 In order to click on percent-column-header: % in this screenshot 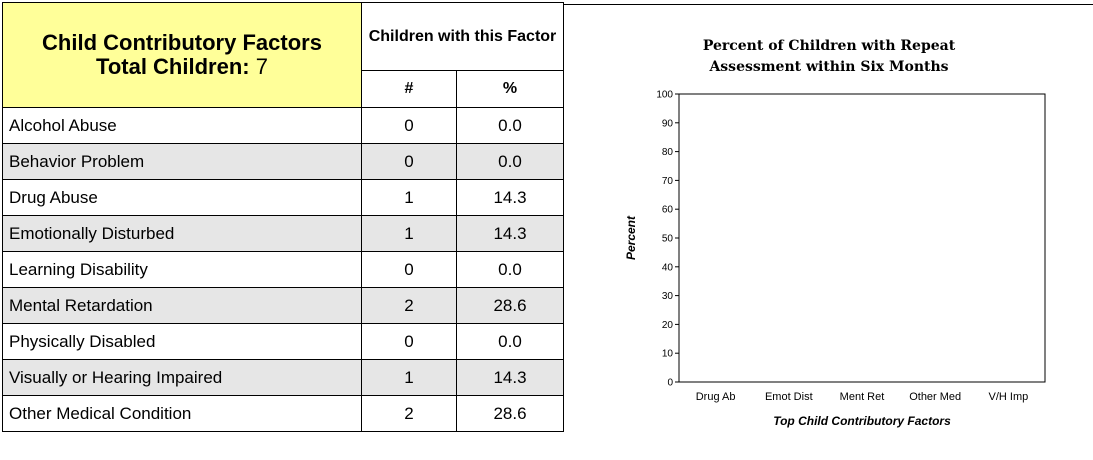, I will do `click(510, 89)`.